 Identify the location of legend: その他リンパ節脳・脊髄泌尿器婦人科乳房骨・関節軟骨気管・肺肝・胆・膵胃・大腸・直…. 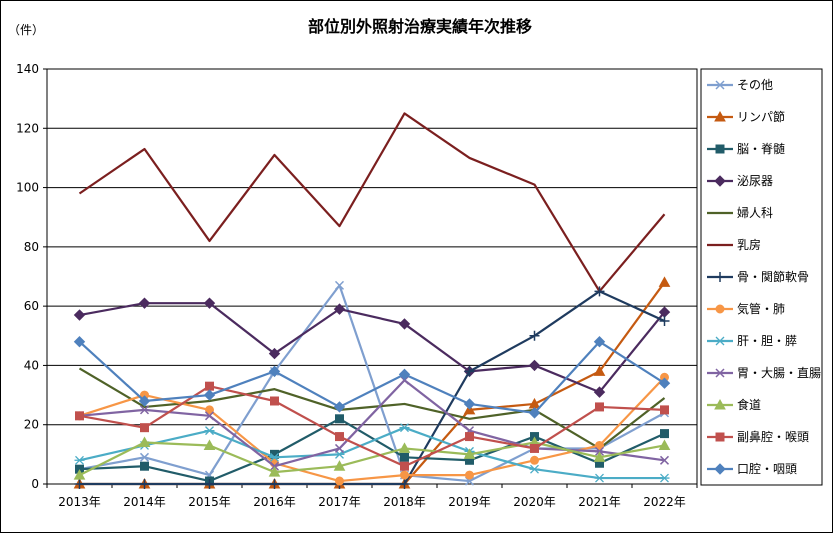
(761, 277).